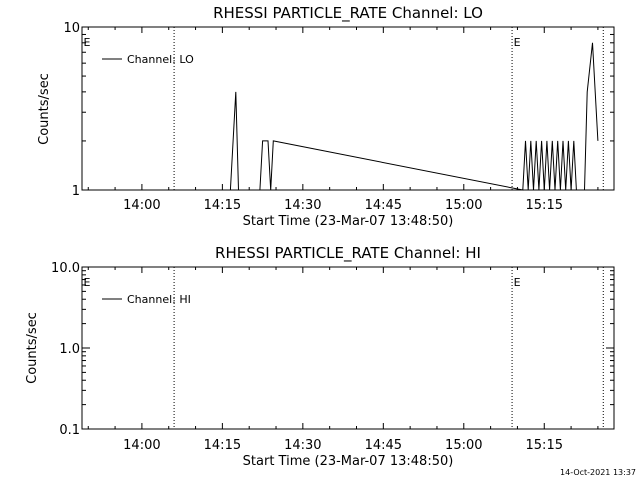 Image resolution: width=640 pixels, height=480 pixels. I want to click on hi-x-tick-label: 14:00, so click(141, 445).